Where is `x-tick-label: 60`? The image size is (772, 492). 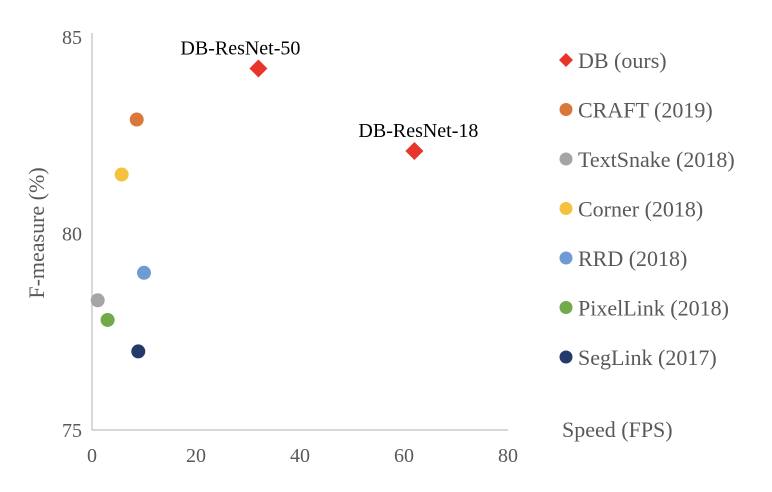 x-tick-label: 60 is located at coordinates (404, 456).